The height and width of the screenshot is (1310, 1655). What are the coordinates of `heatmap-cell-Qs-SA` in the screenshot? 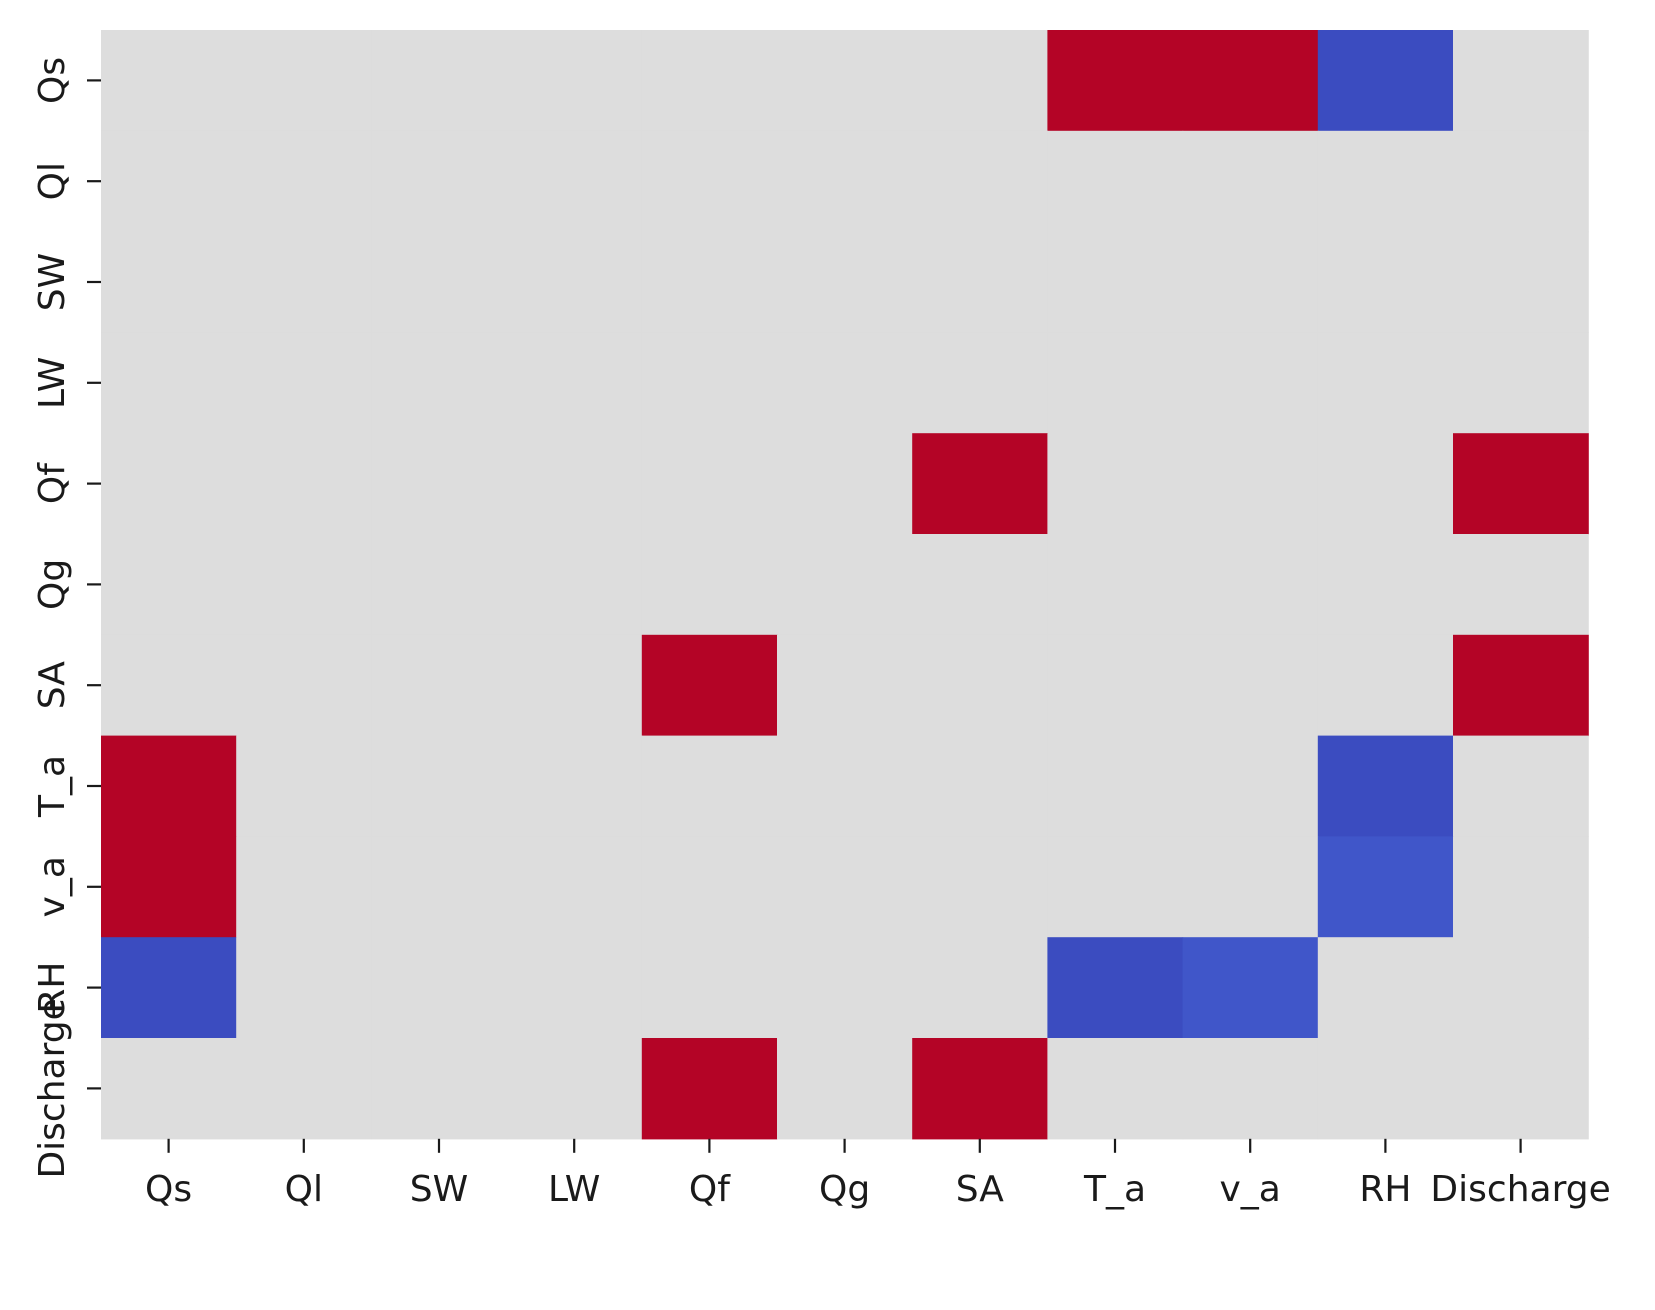 It's located at (980, 81).